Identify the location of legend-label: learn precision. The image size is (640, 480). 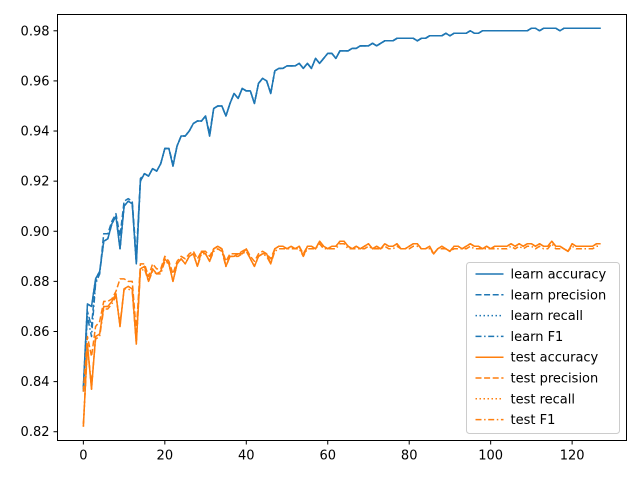
(559, 295).